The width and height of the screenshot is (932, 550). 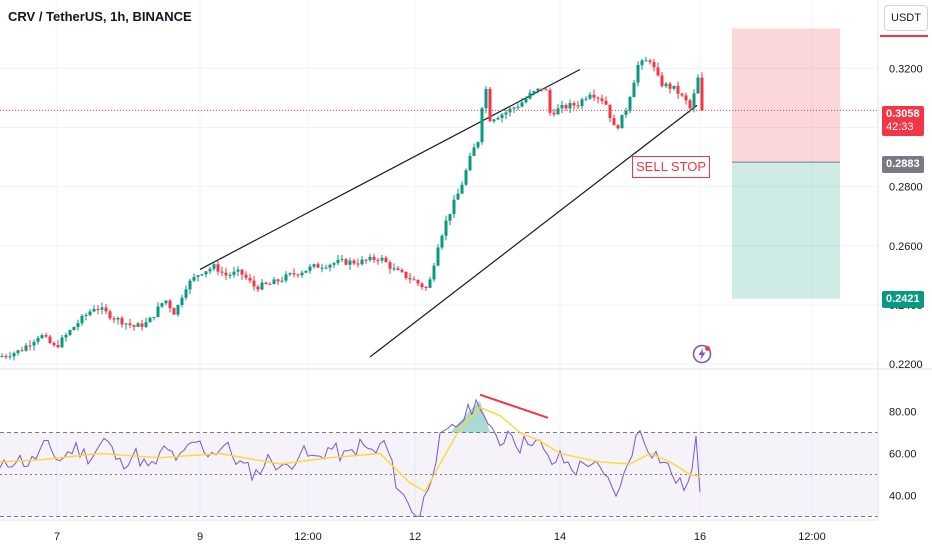 I want to click on rsi-tick-label: 80.00, so click(x=903, y=413).